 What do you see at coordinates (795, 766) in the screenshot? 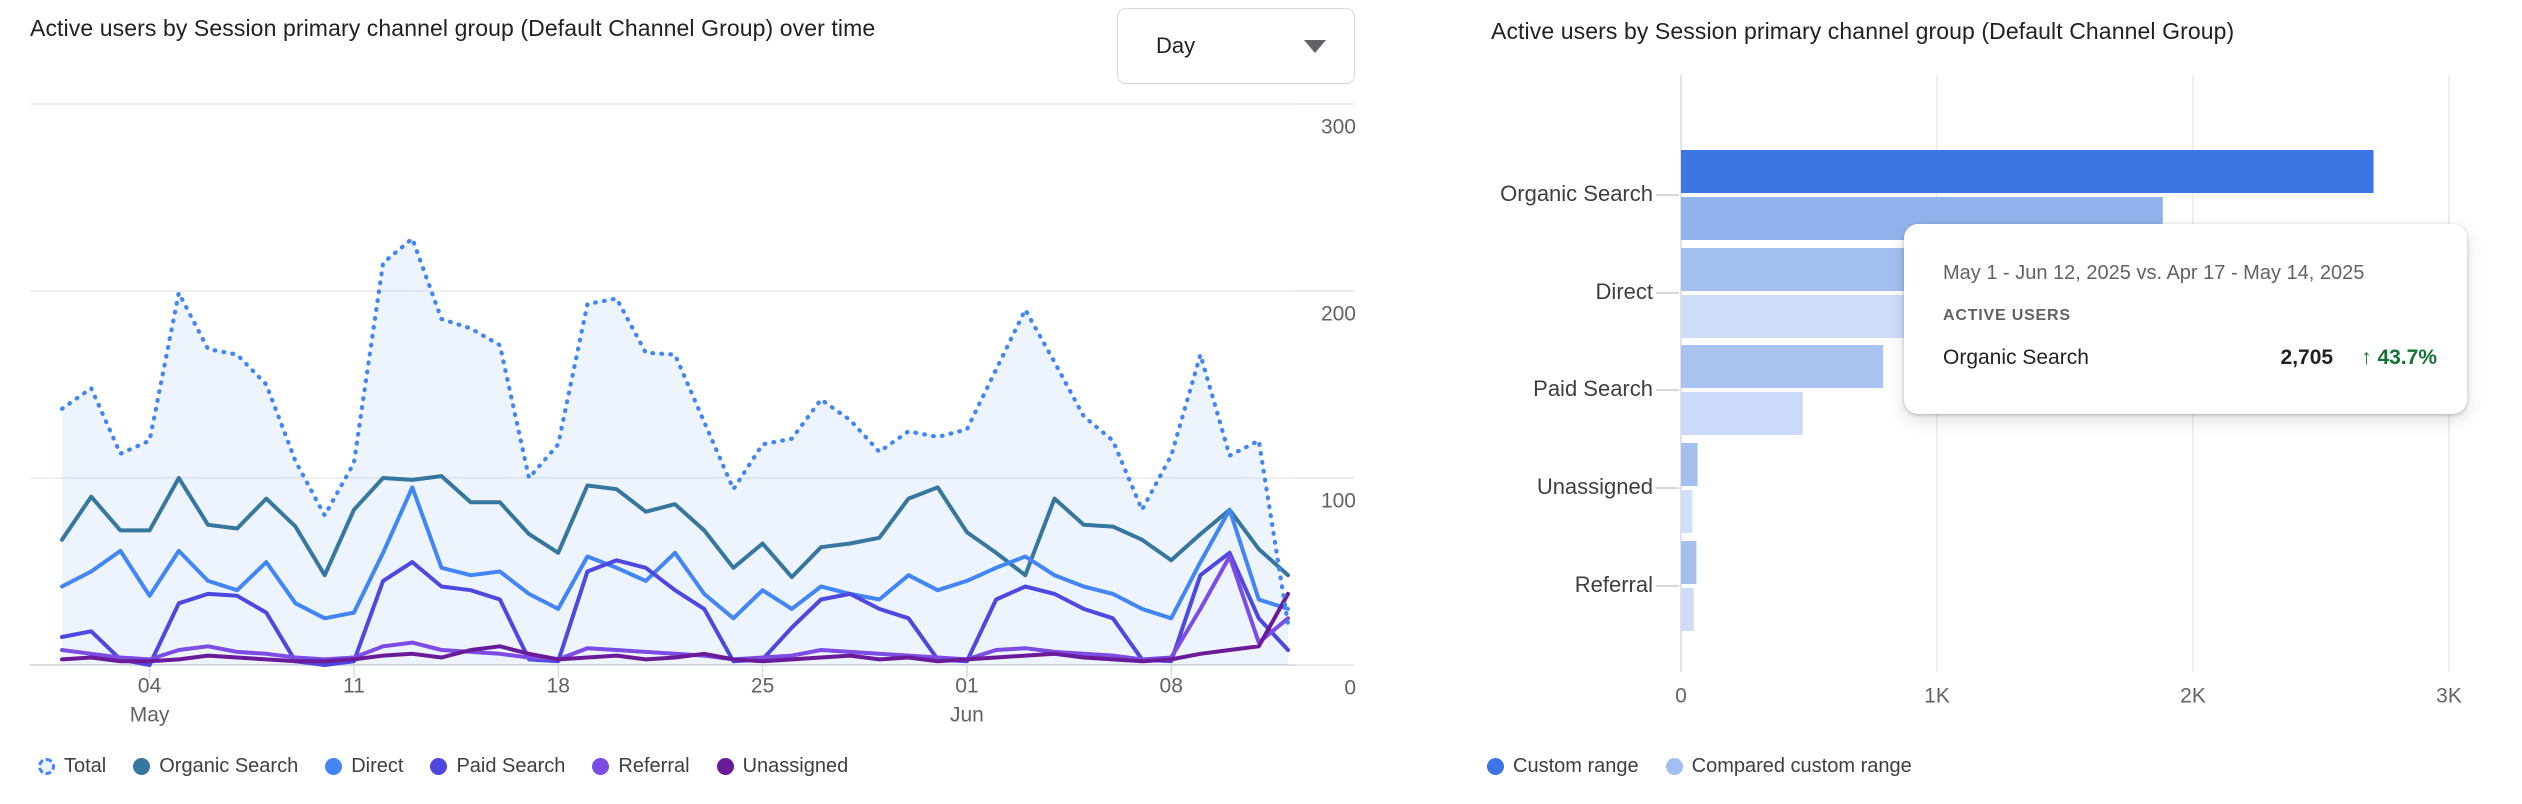
I see `line-legend-label: Unassigned` at bounding box center [795, 766].